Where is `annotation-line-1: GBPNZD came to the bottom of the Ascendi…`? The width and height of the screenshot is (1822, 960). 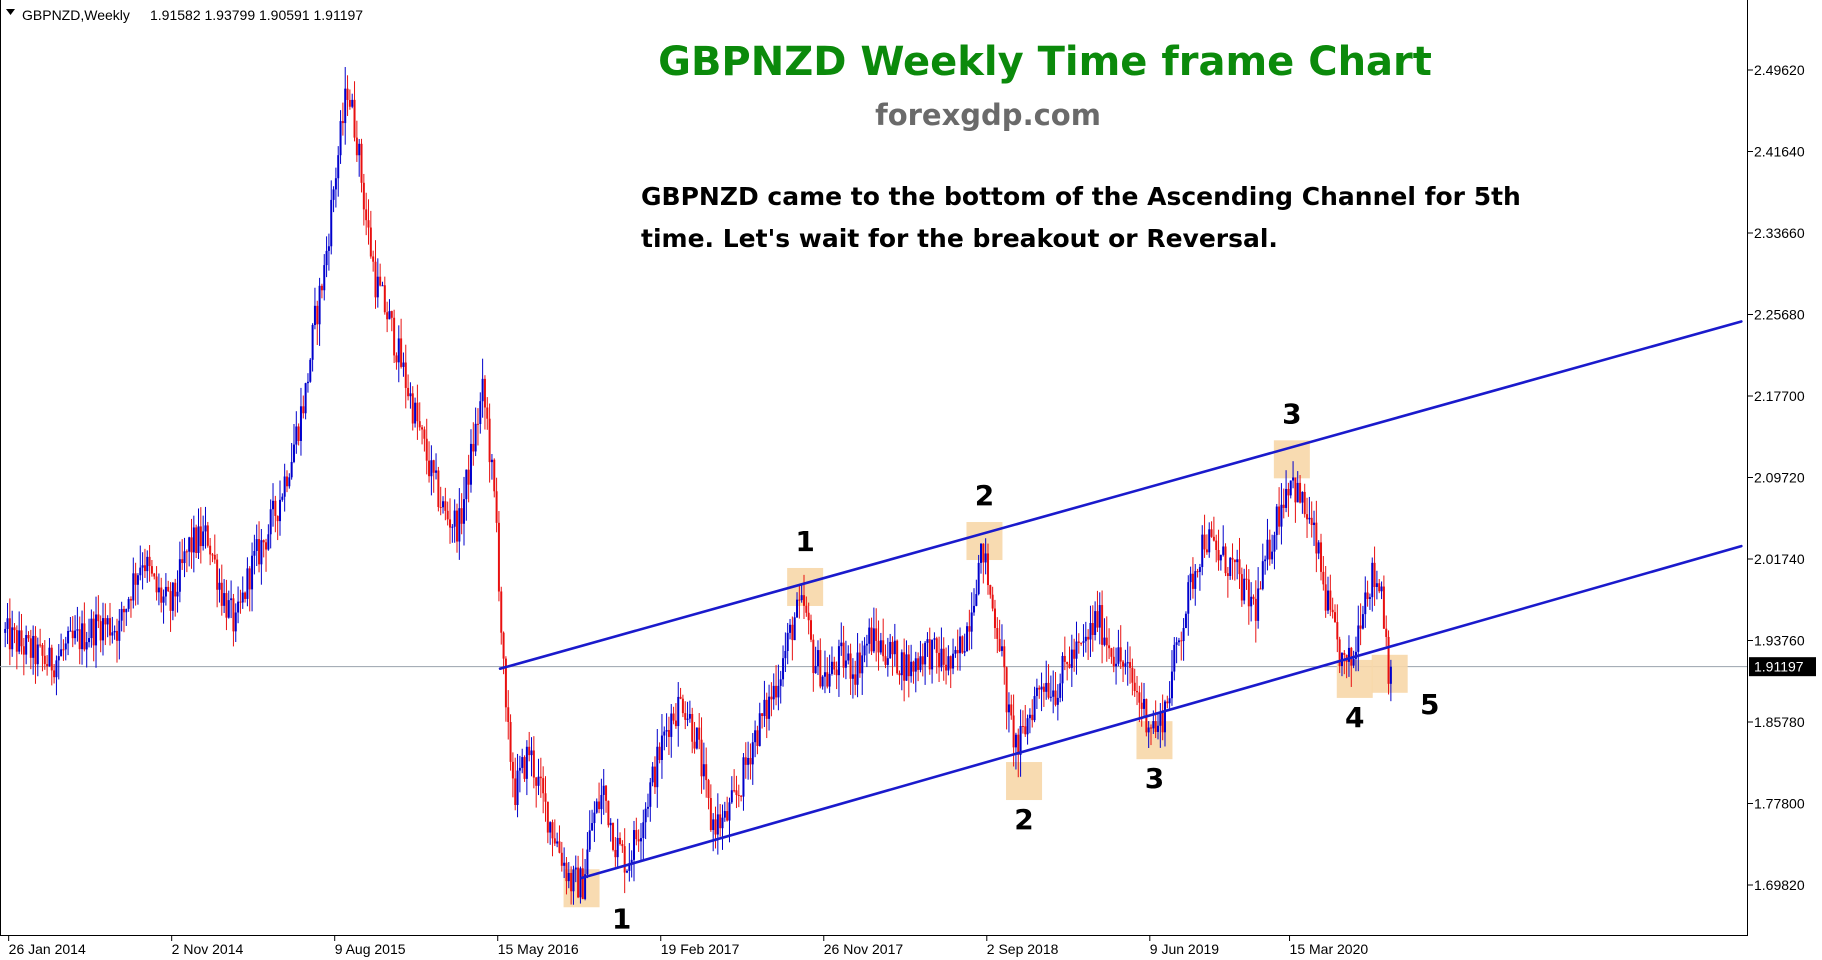
annotation-line-1: GBPNZD came to the bottom of the Ascendi… is located at coordinates (1081, 196).